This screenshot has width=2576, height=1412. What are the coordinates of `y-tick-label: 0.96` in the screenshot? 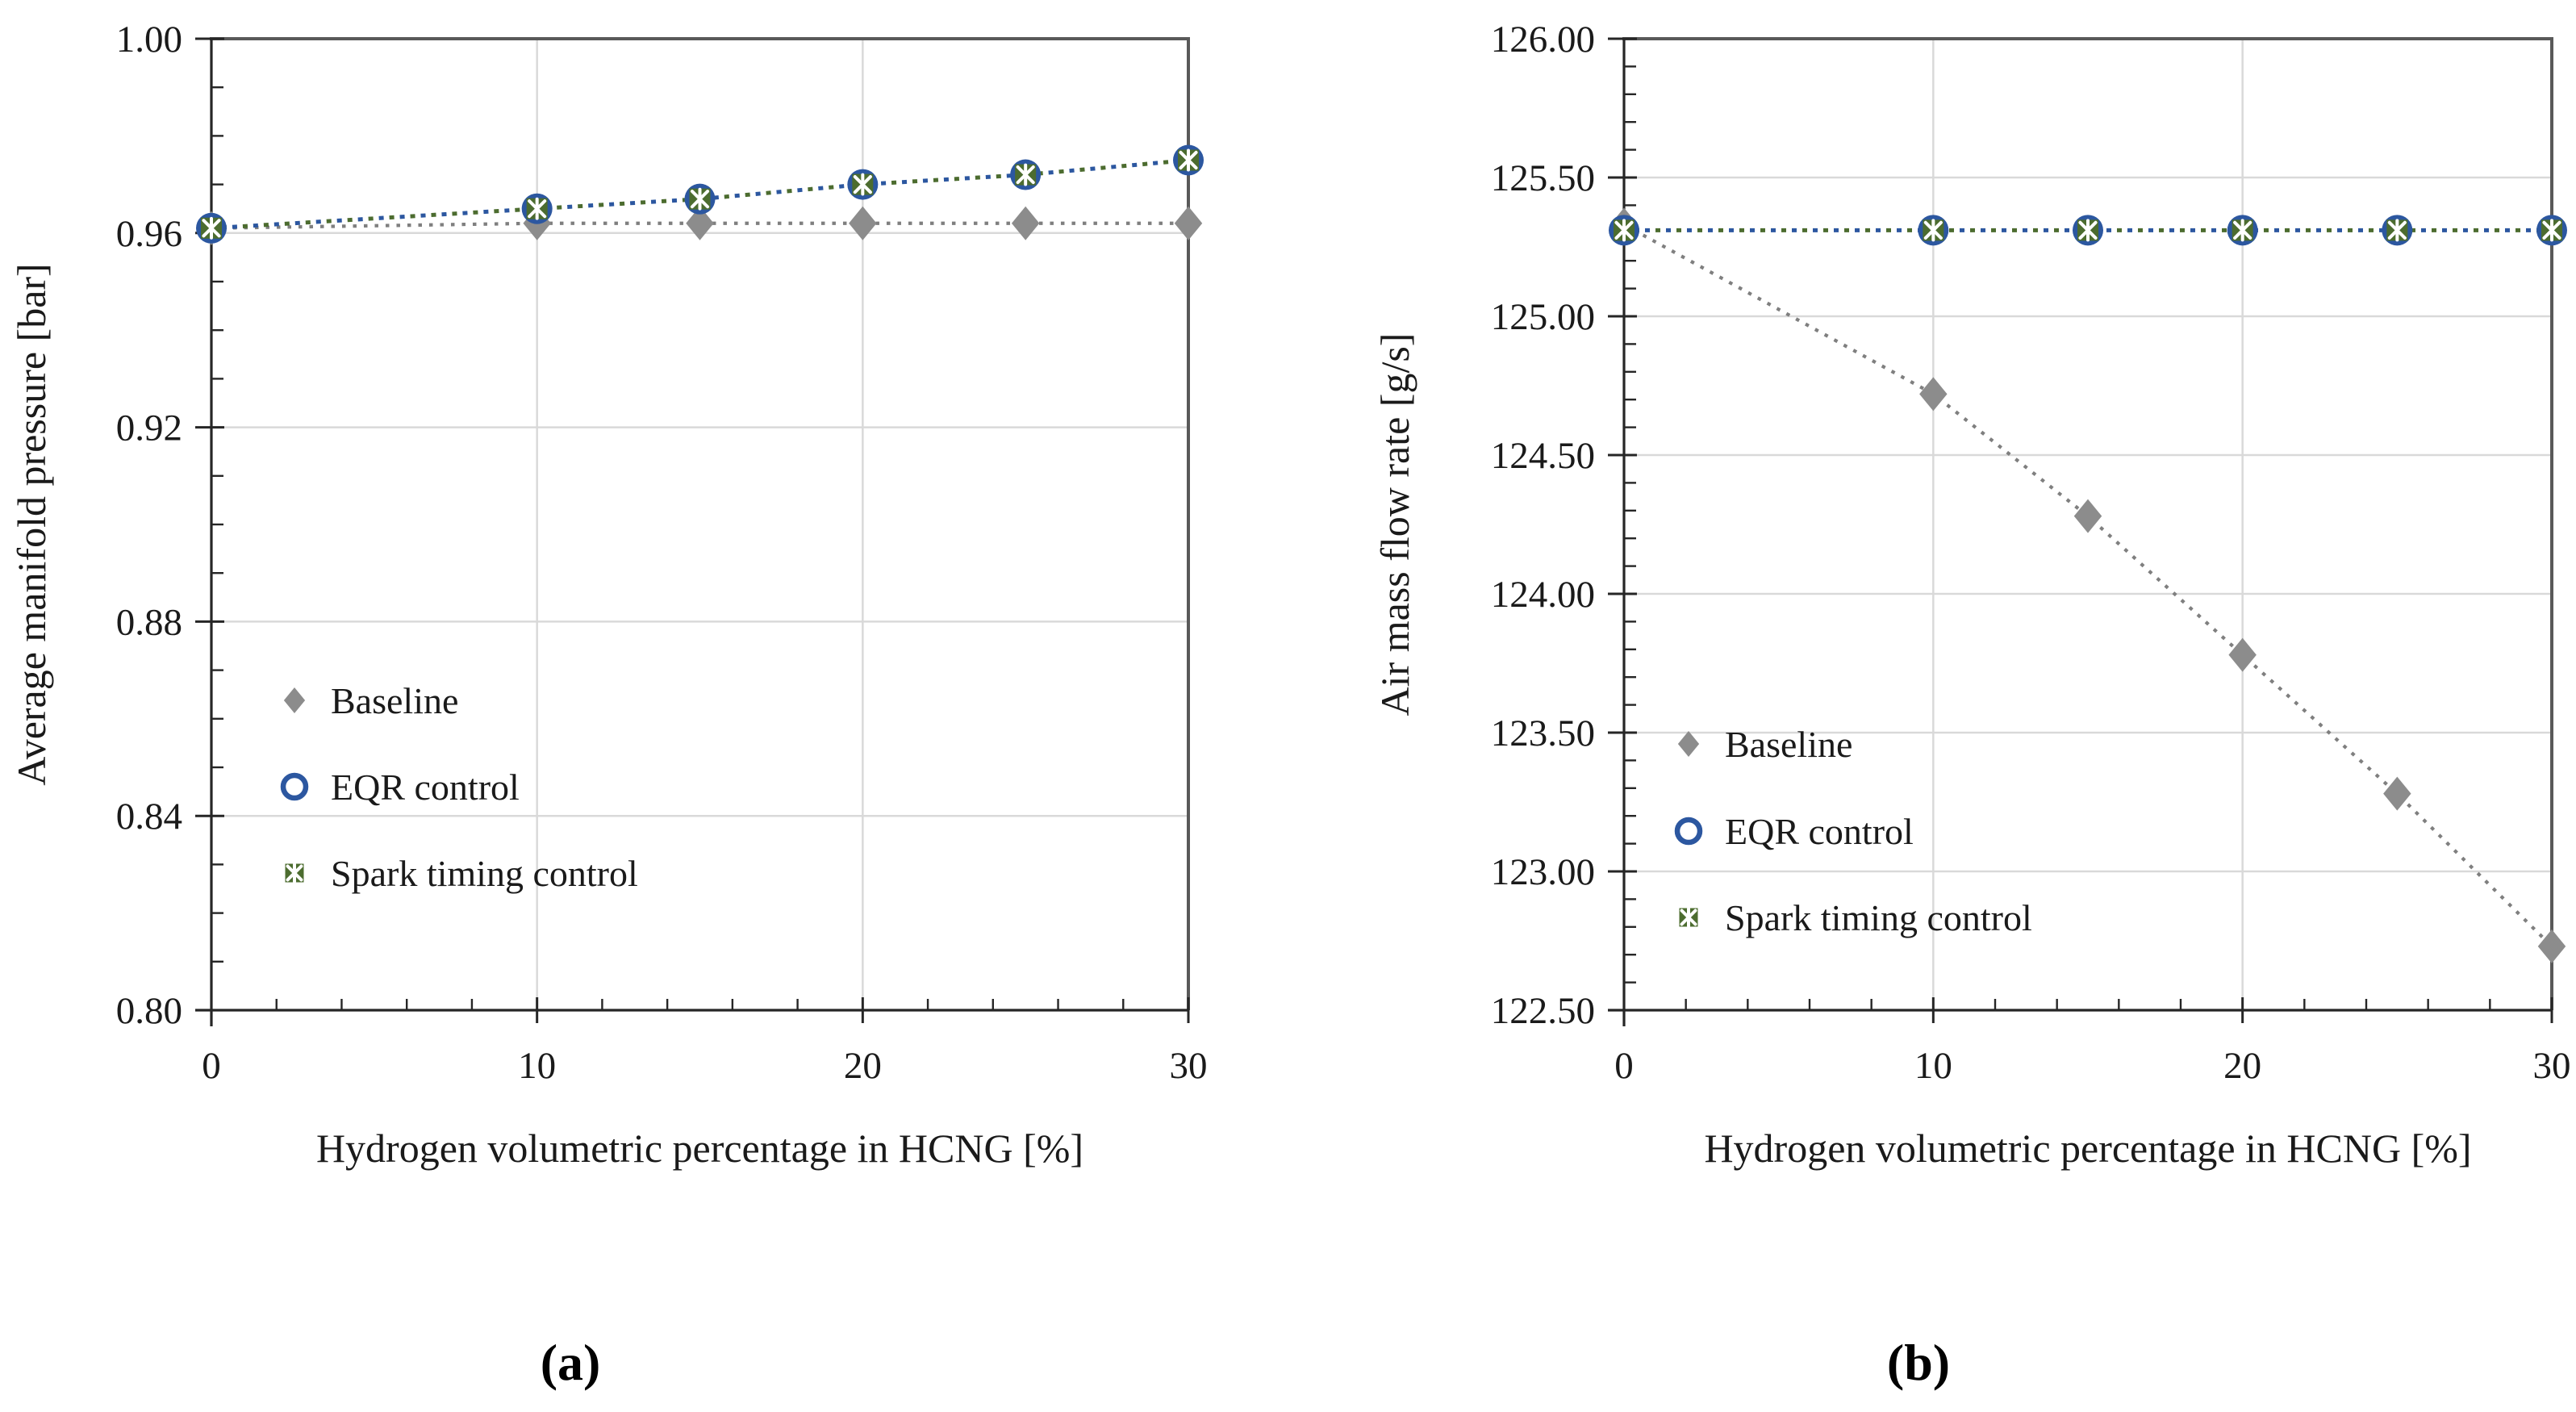 It's located at (149, 234).